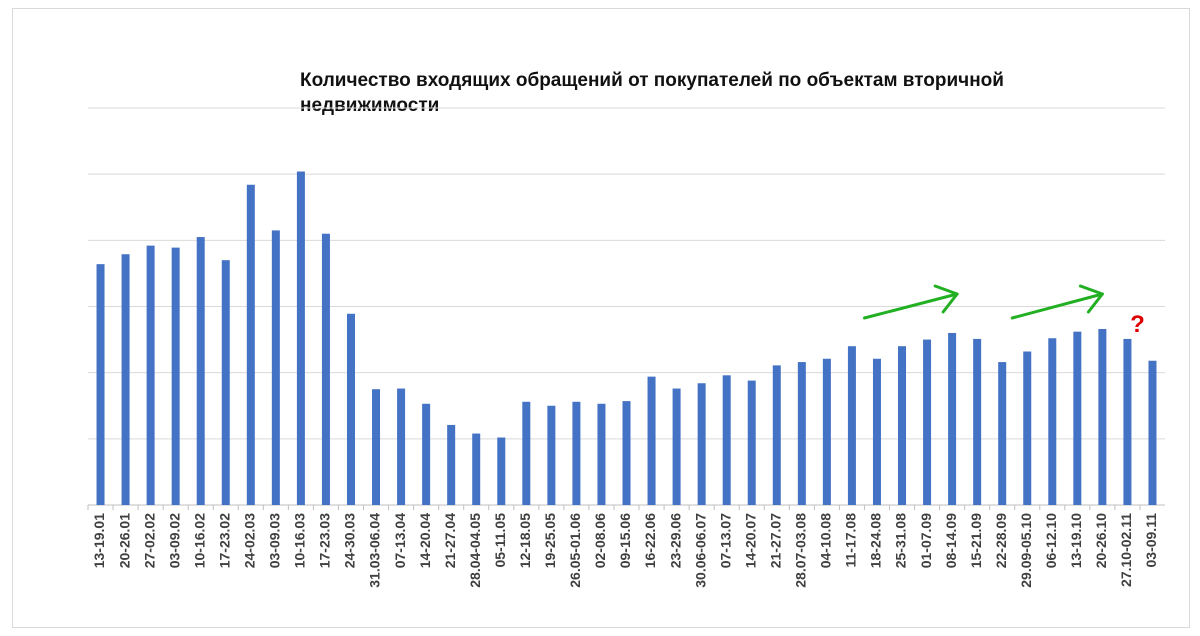  Describe the element at coordinates (650, 540) in the screenshot. I see `x-tick-label: 16-22.06` at that location.